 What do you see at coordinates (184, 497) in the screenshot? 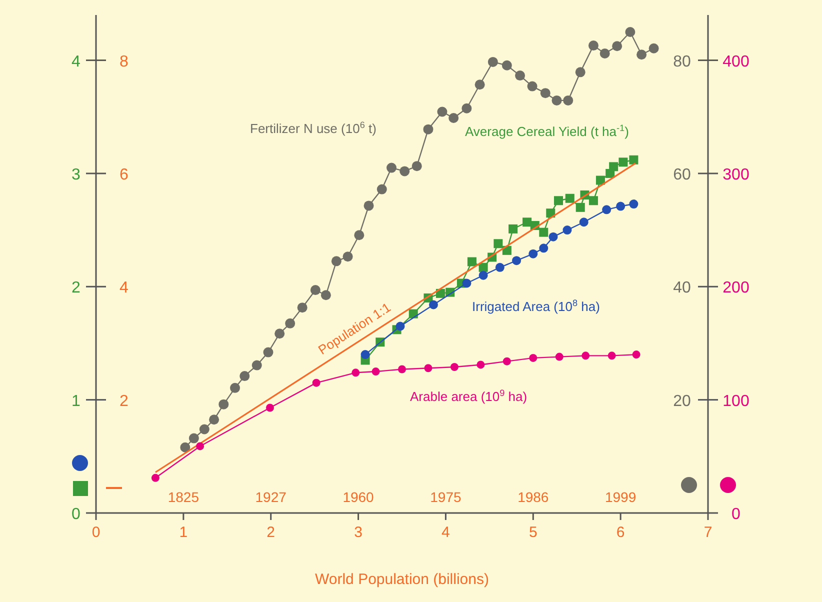
I see `annotation: 1825` at bounding box center [184, 497].